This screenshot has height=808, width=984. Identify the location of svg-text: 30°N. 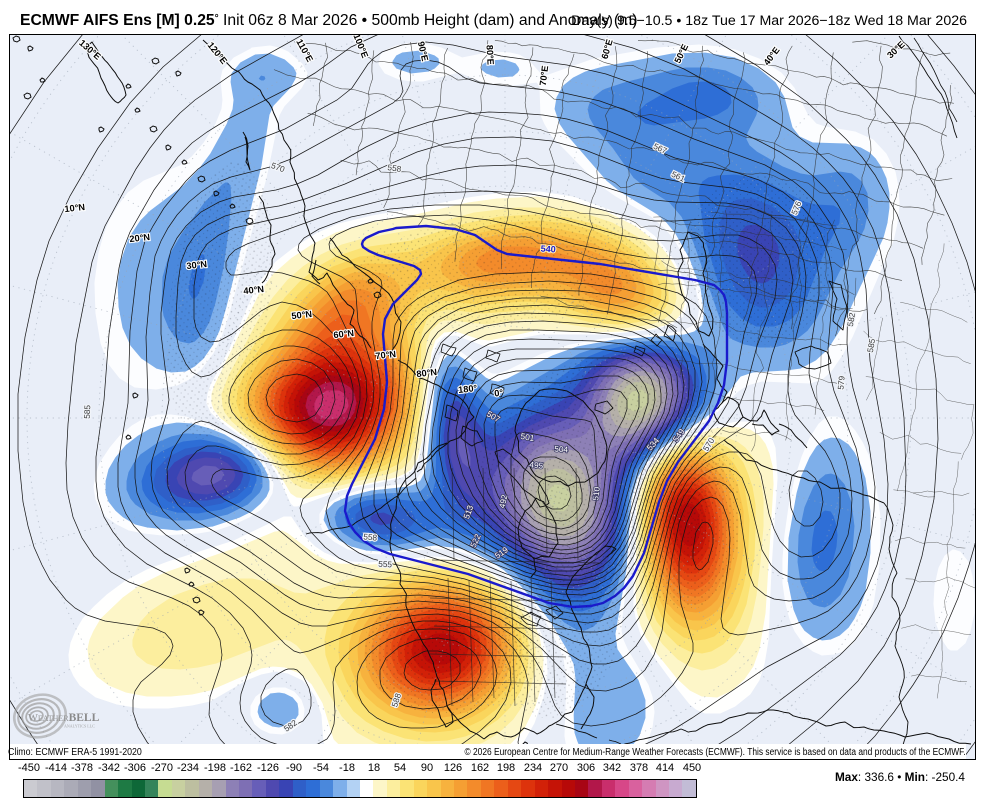
(197, 265).